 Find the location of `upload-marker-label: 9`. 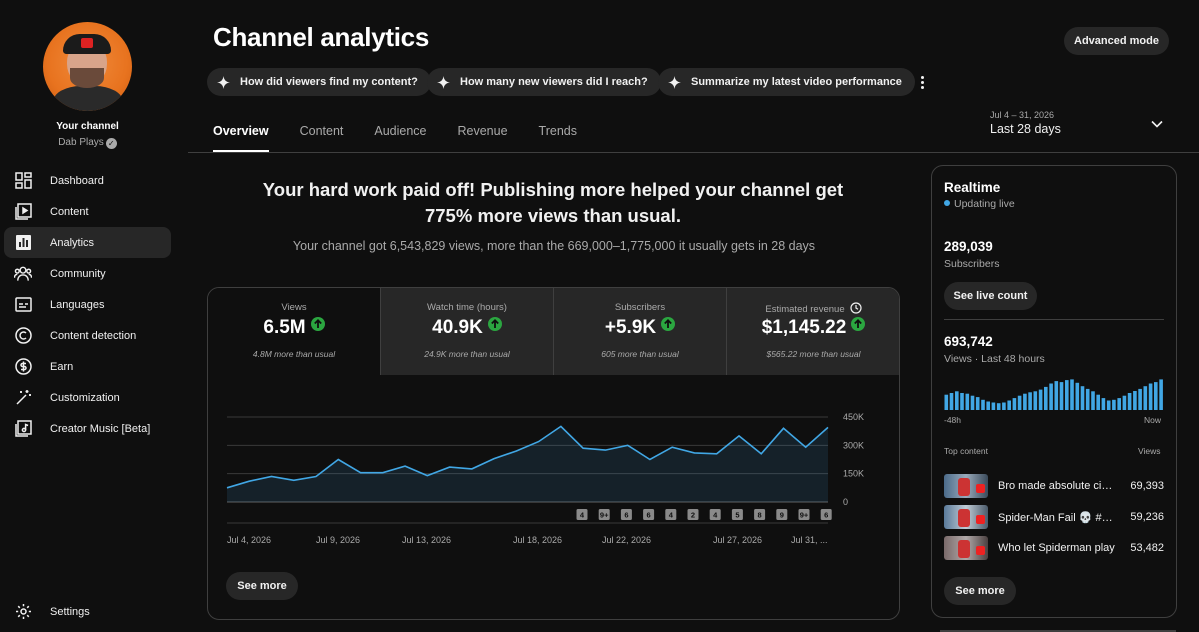

upload-marker-label: 9 is located at coordinates (782, 515).